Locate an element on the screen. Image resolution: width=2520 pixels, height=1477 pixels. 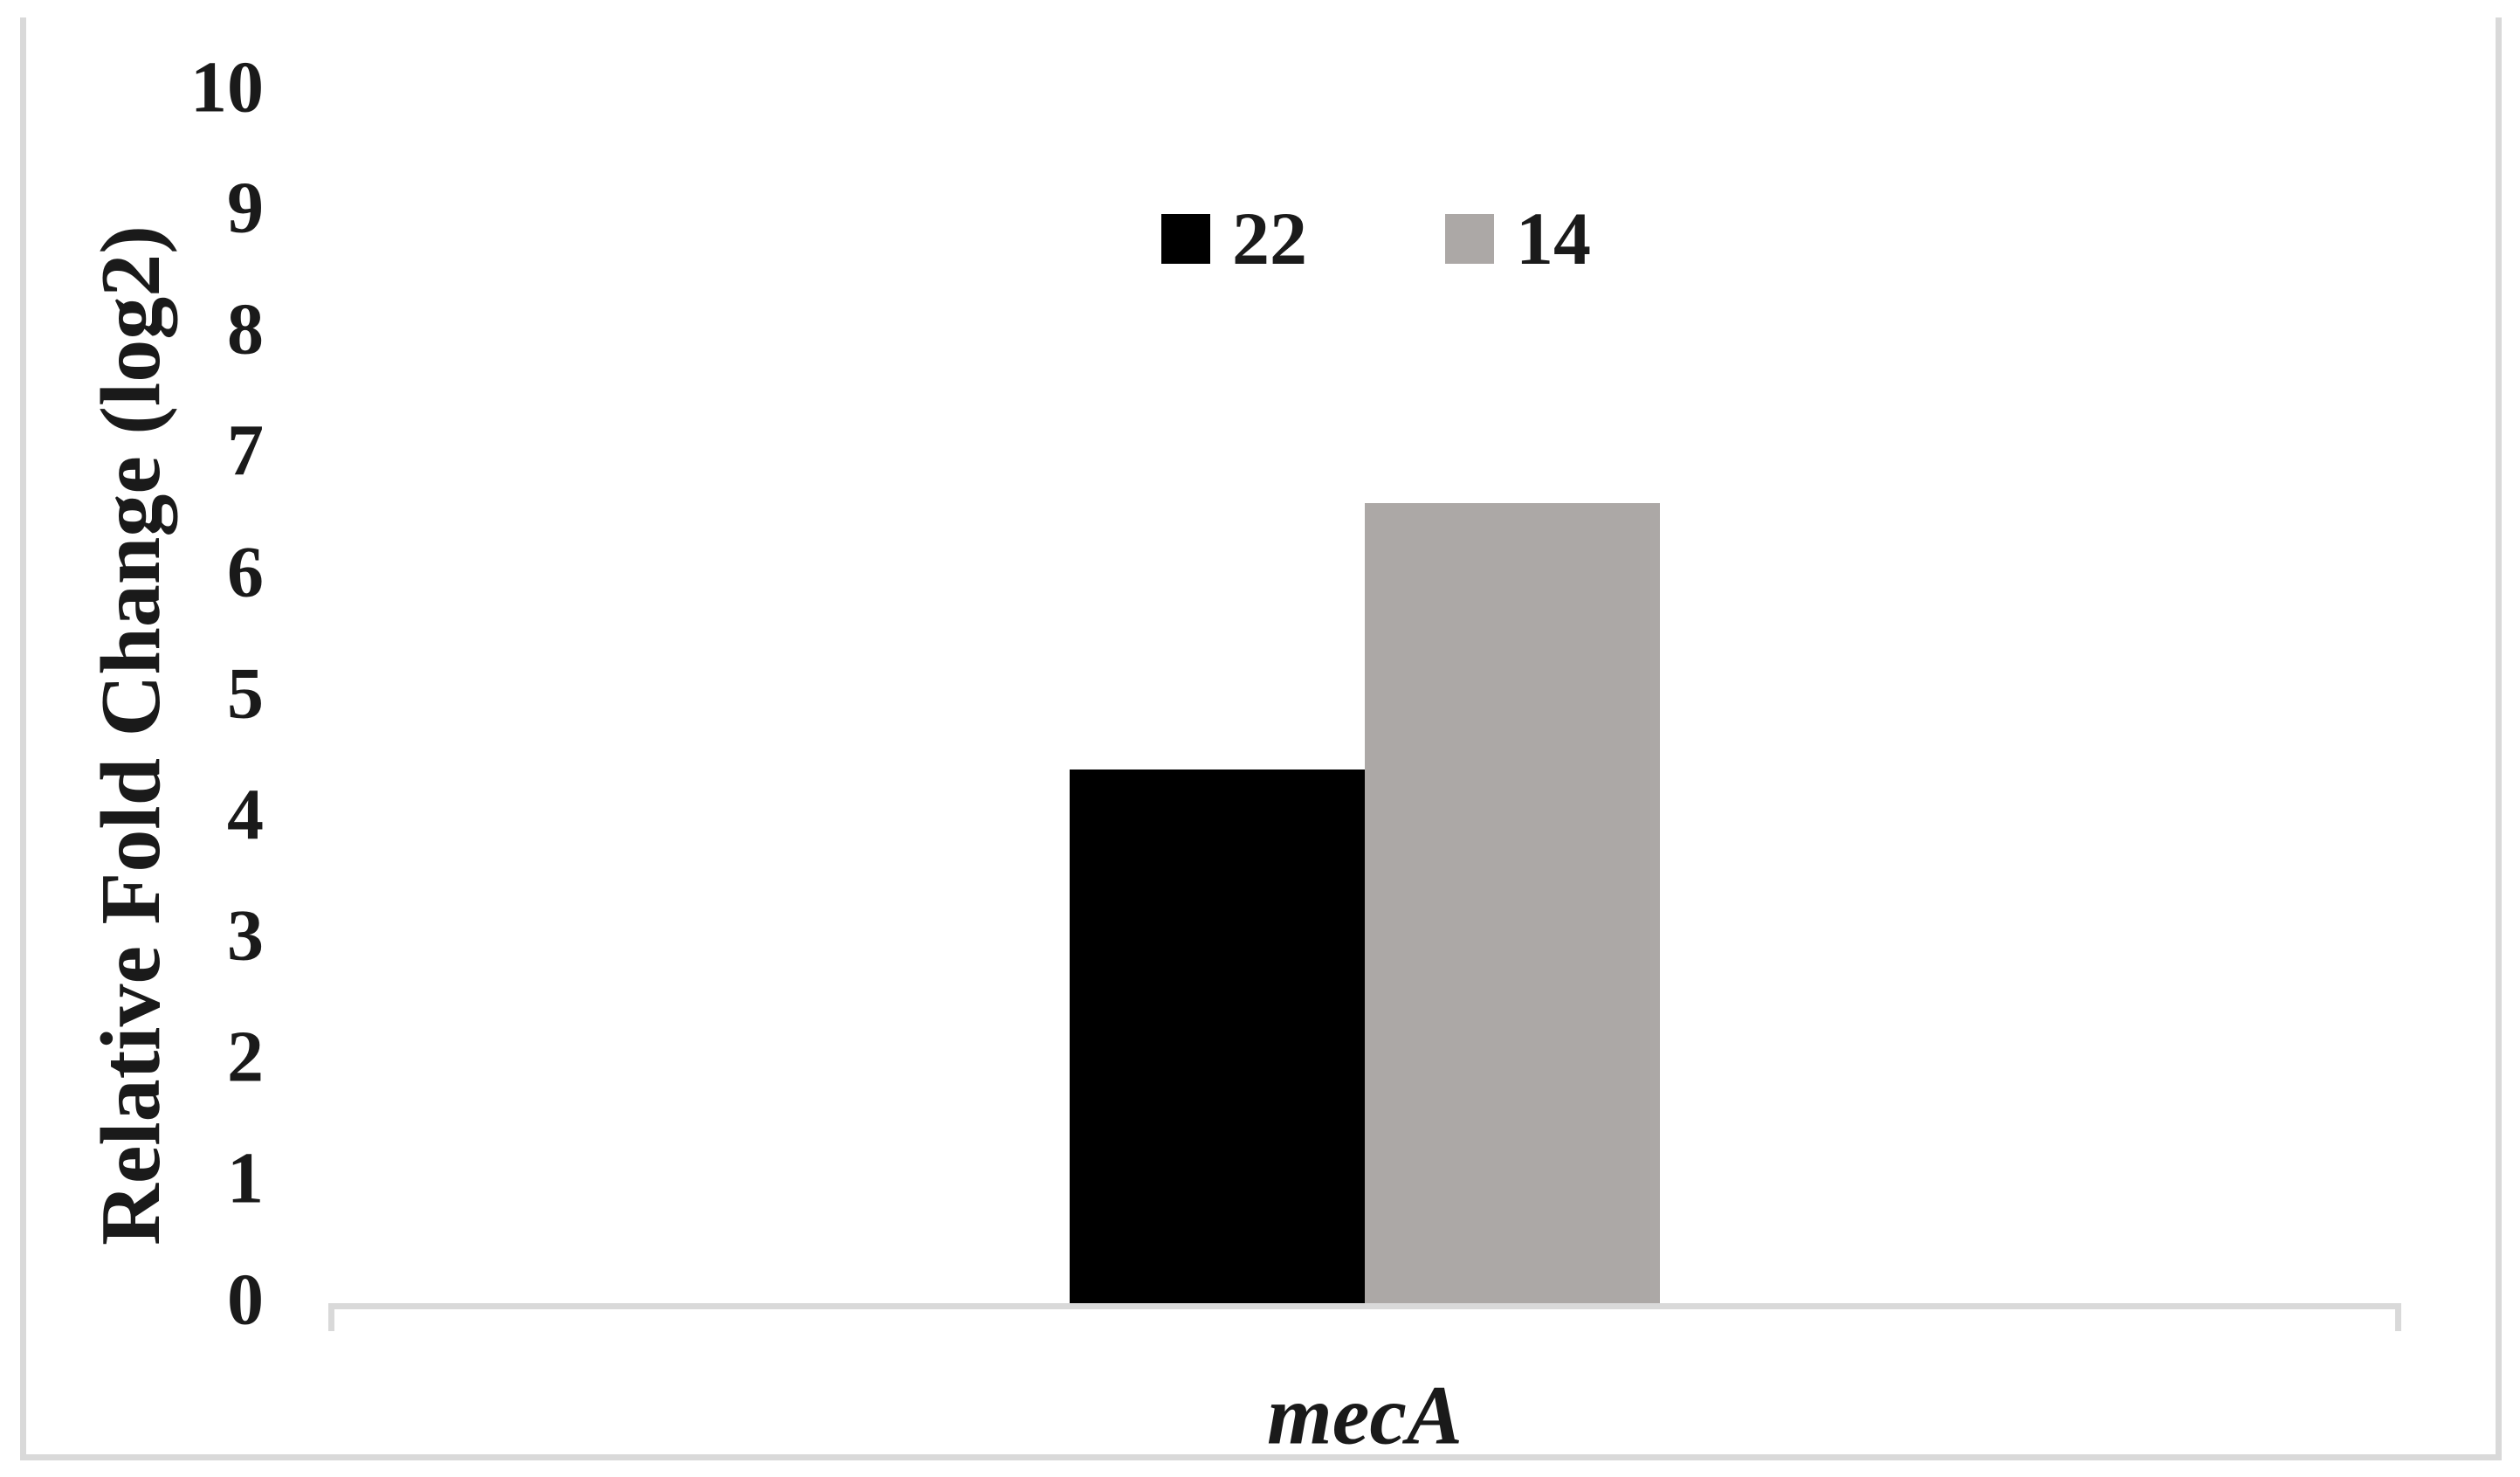
y-tick-label: 6 is located at coordinates (246, 572).